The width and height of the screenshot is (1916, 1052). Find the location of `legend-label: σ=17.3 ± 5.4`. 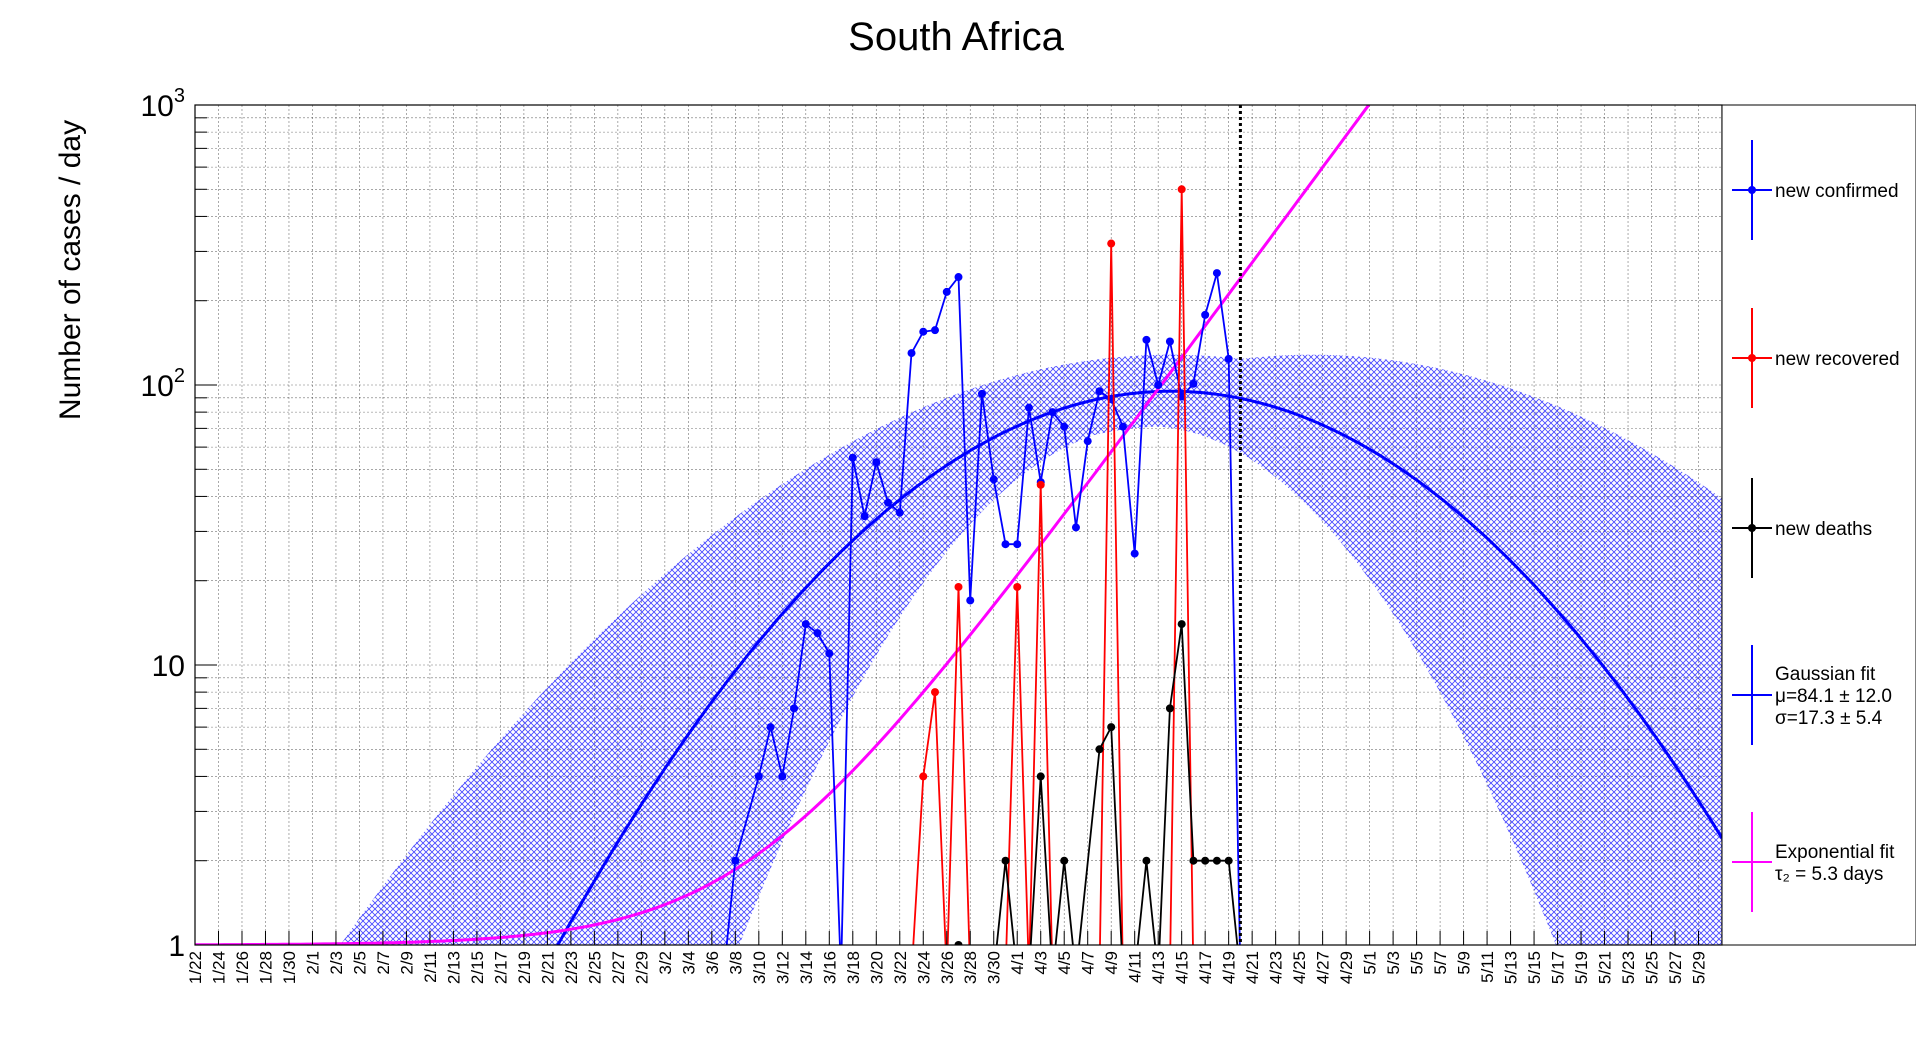

legend-label: σ=17.3 ± 5.4 is located at coordinates (1829, 718).